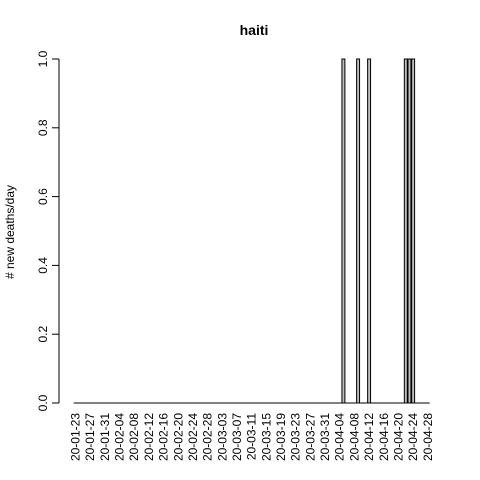 This screenshot has height=480, width=480. Describe the element at coordinates (43, 127) in the screenshot. I see `y-tick-label: 0.8` at that location.